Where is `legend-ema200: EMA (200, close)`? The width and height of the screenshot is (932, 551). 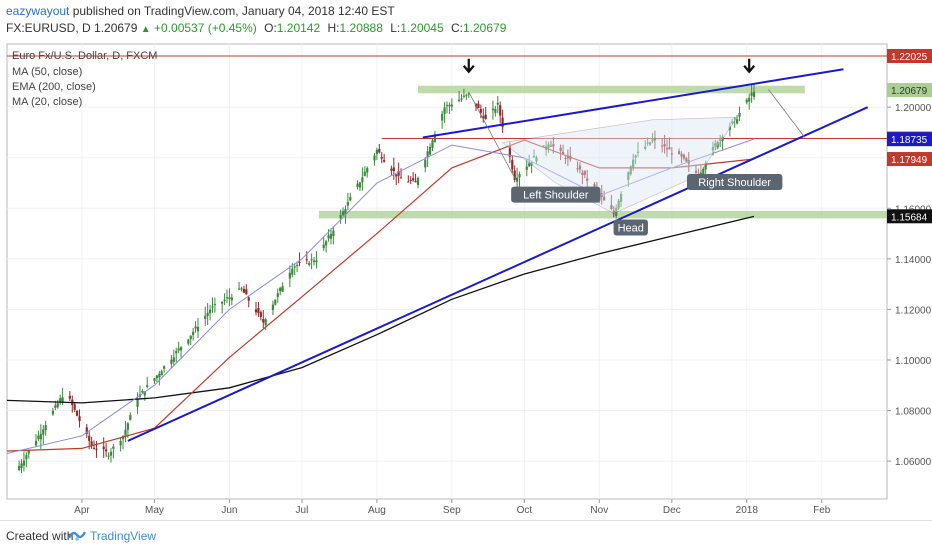
legend-ema200: EMA (200, close) is located at coordinates (54, 87).